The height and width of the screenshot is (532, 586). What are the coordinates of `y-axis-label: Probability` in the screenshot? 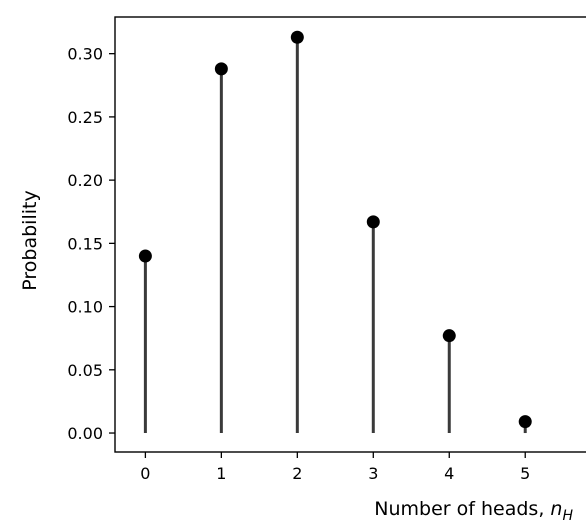 It's located at (30, 240).